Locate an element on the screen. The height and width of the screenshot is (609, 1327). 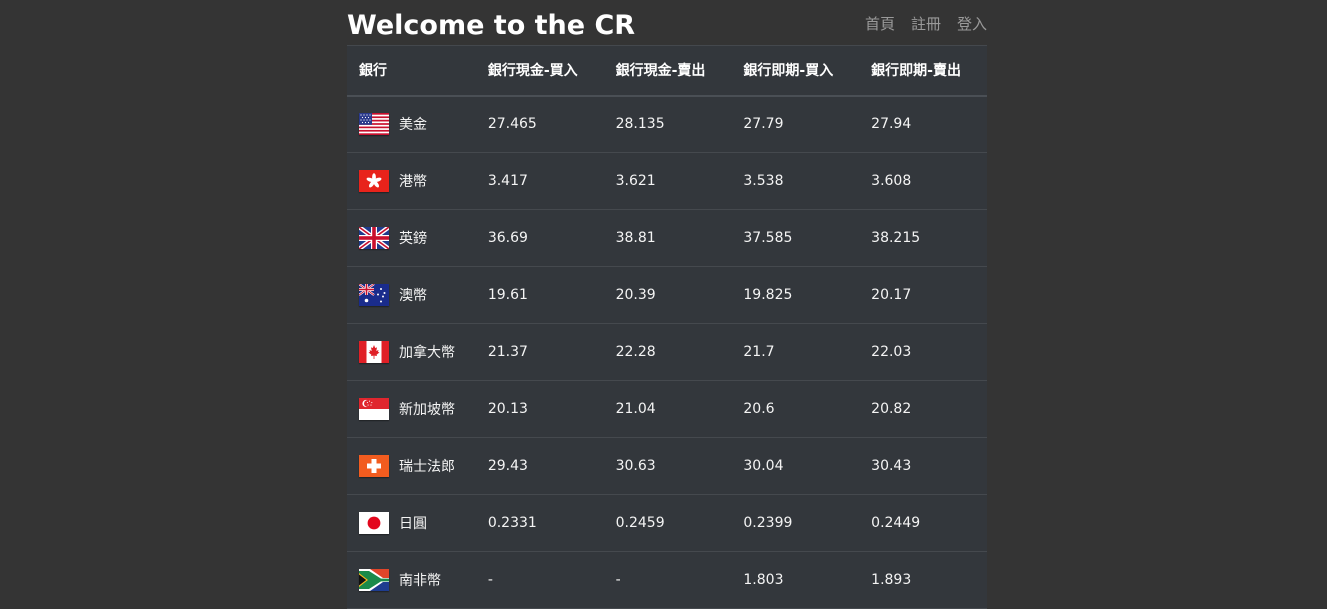
cash-buy-cell: - is located at coordinates (490, 580).